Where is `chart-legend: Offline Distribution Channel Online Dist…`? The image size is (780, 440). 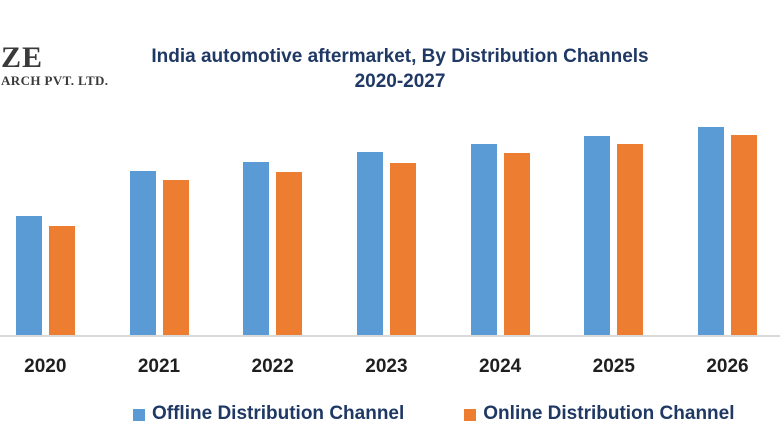
chart-legend: Offline Distribution Channel Online Dist… is located at coordinates (434, 414).